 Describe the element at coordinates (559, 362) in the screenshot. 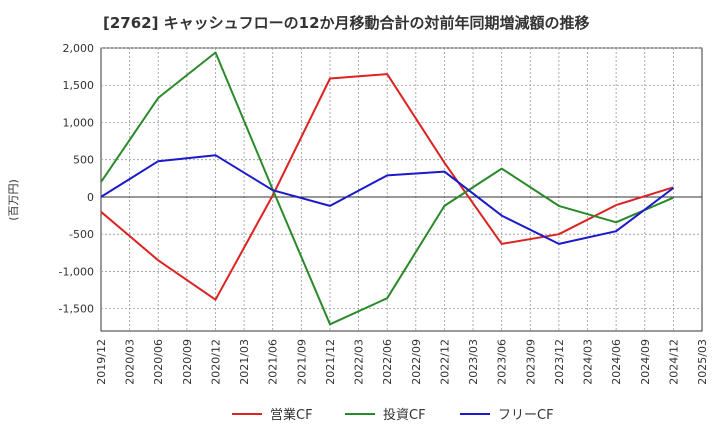

I see `x-tick-label: 2023/12` at that location.